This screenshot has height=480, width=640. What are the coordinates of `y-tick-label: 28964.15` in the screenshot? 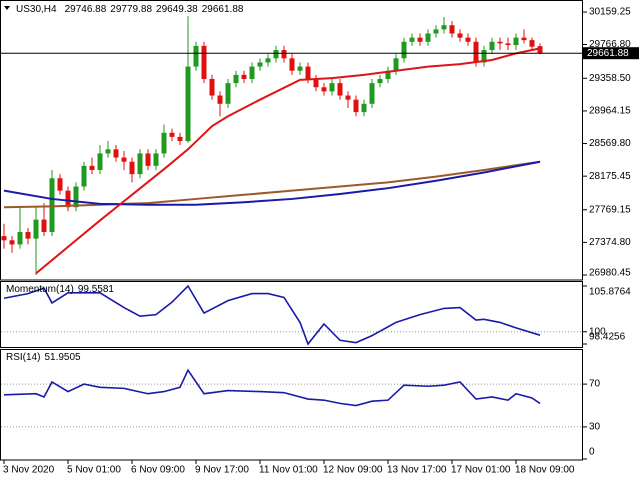 It's located at (610, 111).